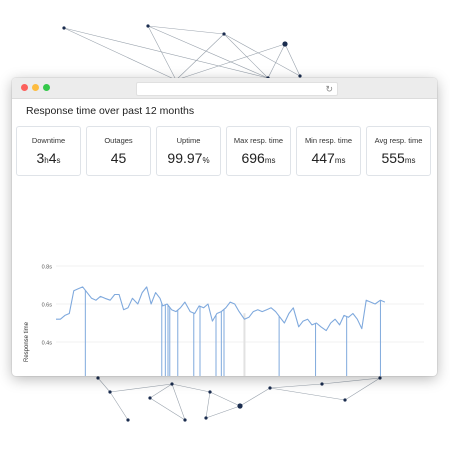  I want to click on y-tick-label: 0.8s, so click(47, 268).